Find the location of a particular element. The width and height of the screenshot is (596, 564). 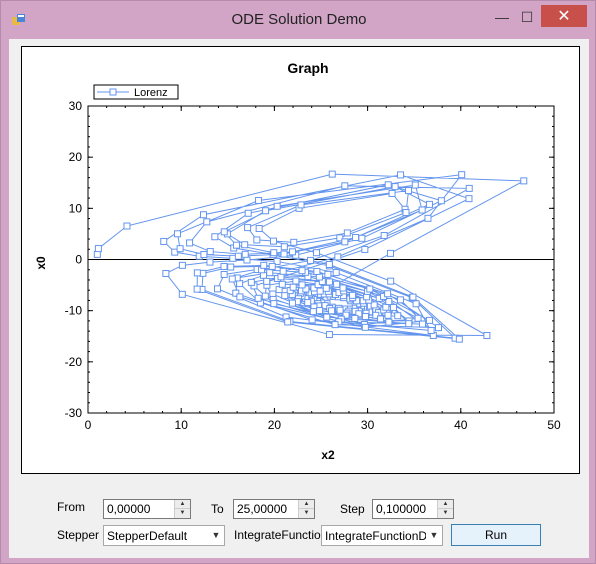

to-field: 25,00000 ▲ ▼ is located at coordinates (274, 509).